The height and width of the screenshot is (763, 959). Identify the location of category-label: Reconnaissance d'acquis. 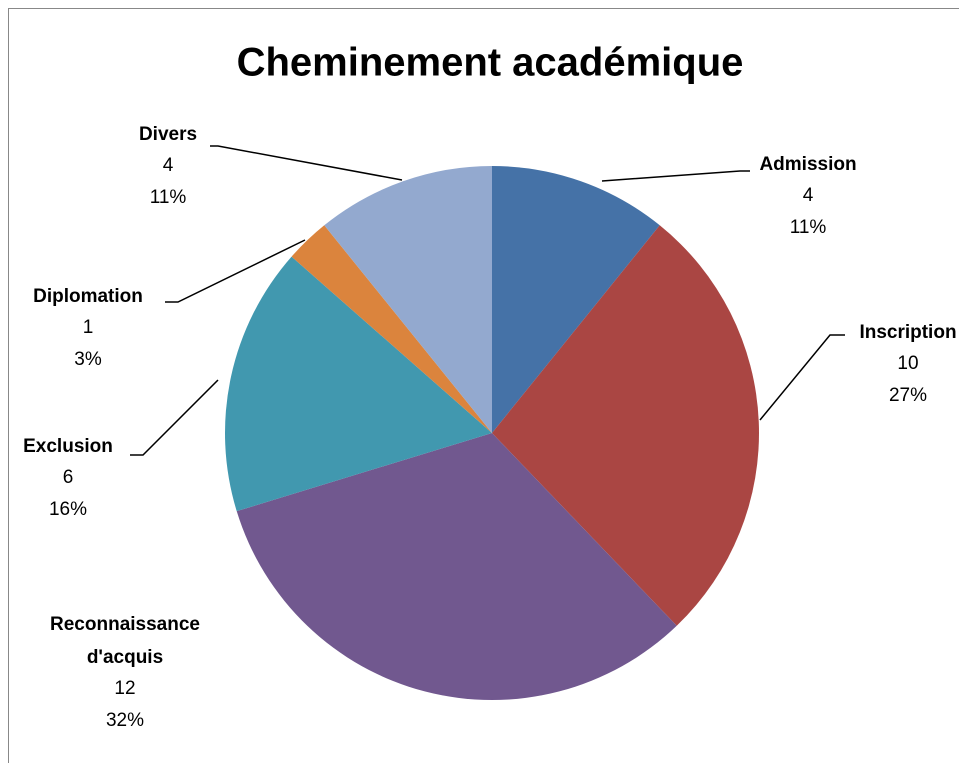
(125, 641).